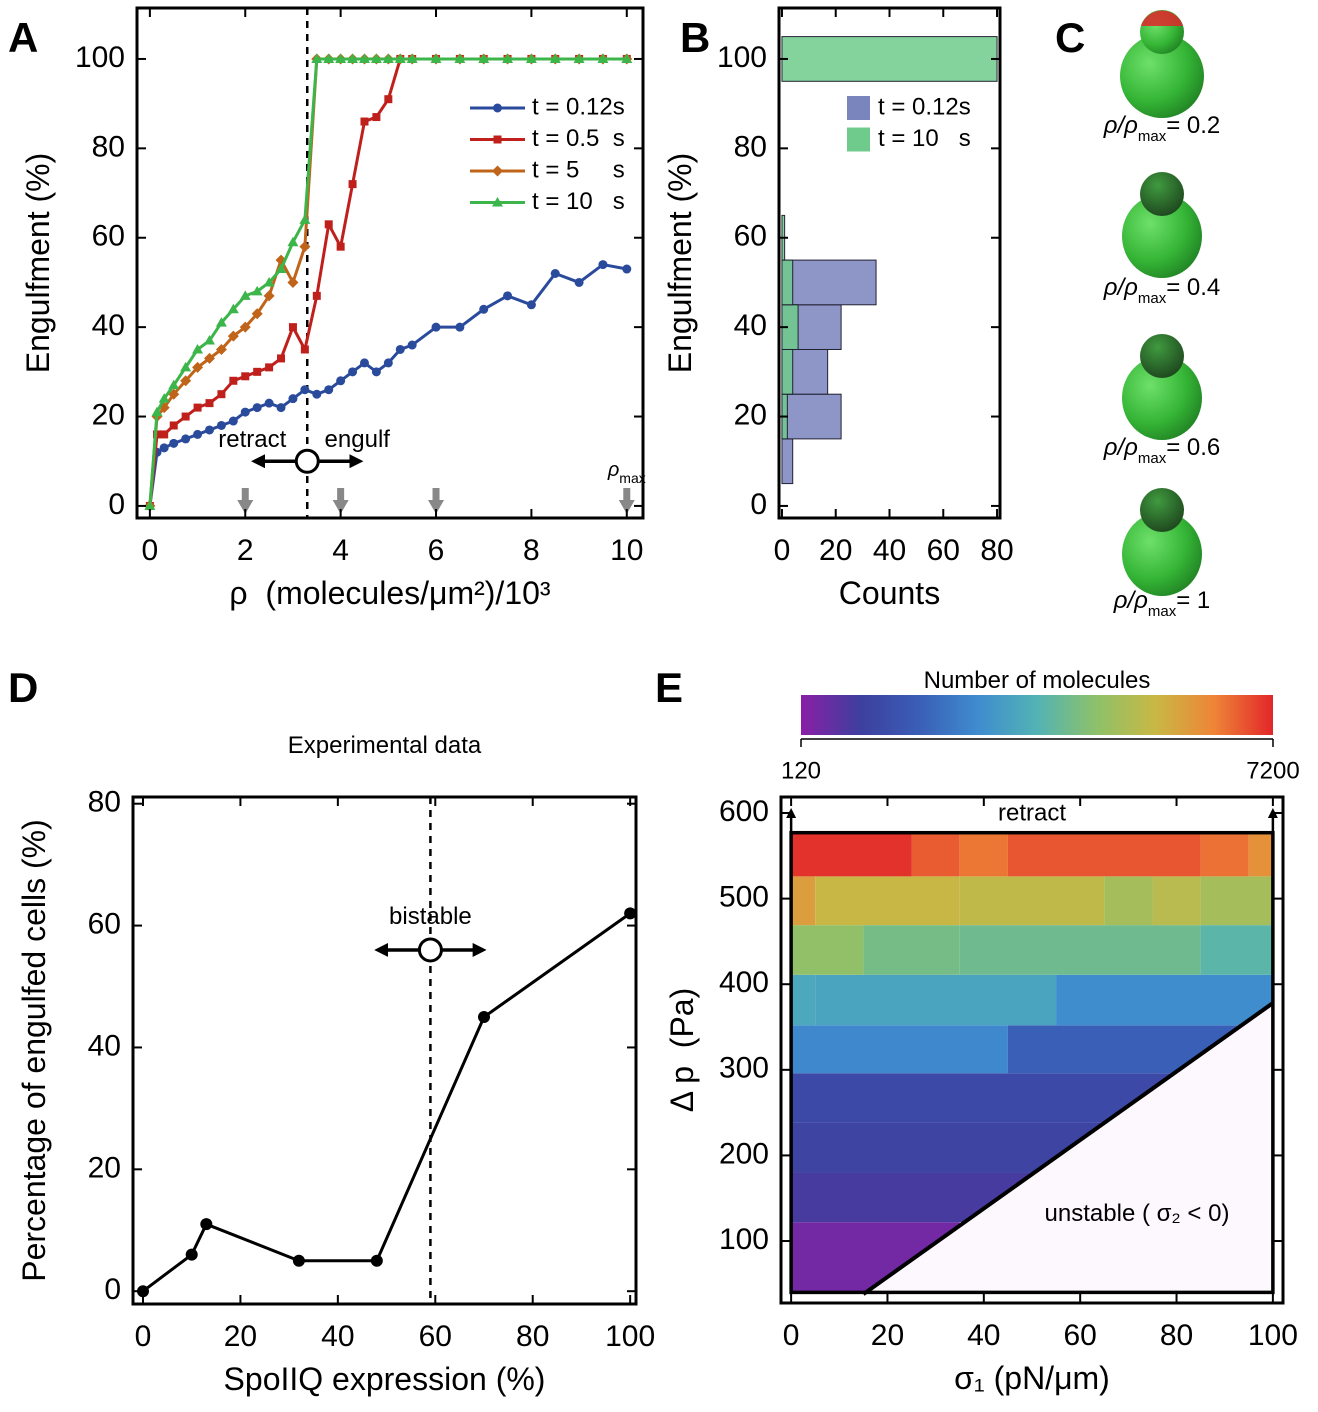  I want to click on y-tick-label: 100, so click(100, 57).